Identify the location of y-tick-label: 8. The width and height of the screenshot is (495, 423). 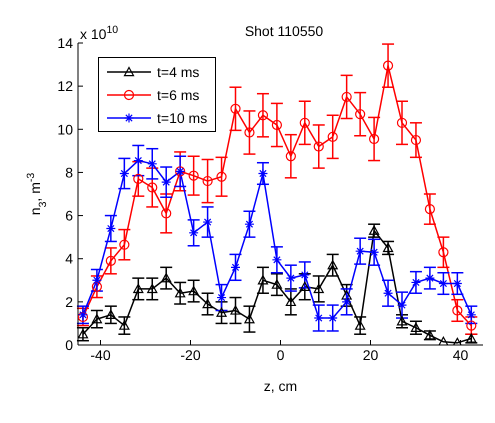
(69, 172).